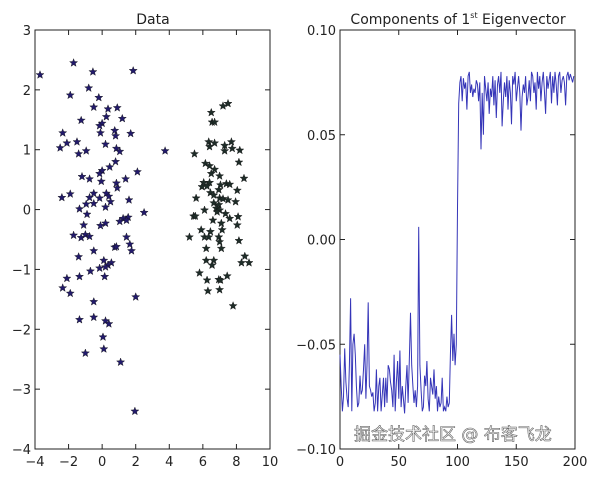  What do you see at coordinates (21, 450) in the screenshot?
I see `y-tick-label: −4` at bounding box center [21, 450].